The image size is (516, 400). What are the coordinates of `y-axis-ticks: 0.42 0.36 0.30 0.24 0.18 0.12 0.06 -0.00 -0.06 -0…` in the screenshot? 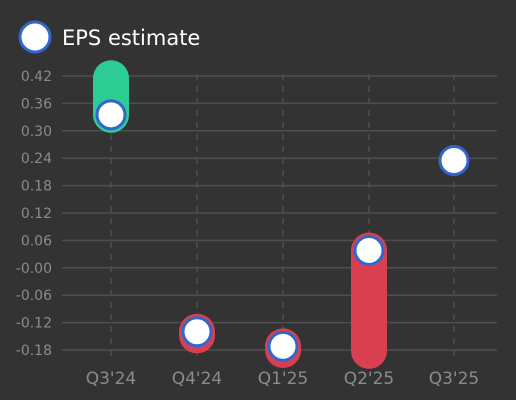 It's located at (34, 214).